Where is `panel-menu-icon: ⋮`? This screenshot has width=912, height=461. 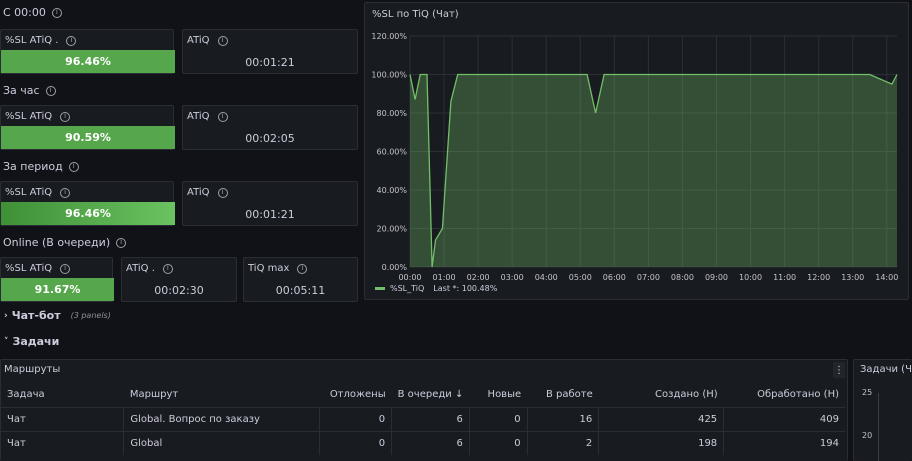 panel-menu-icon: ⋮ is located at coordinates (839, 370).